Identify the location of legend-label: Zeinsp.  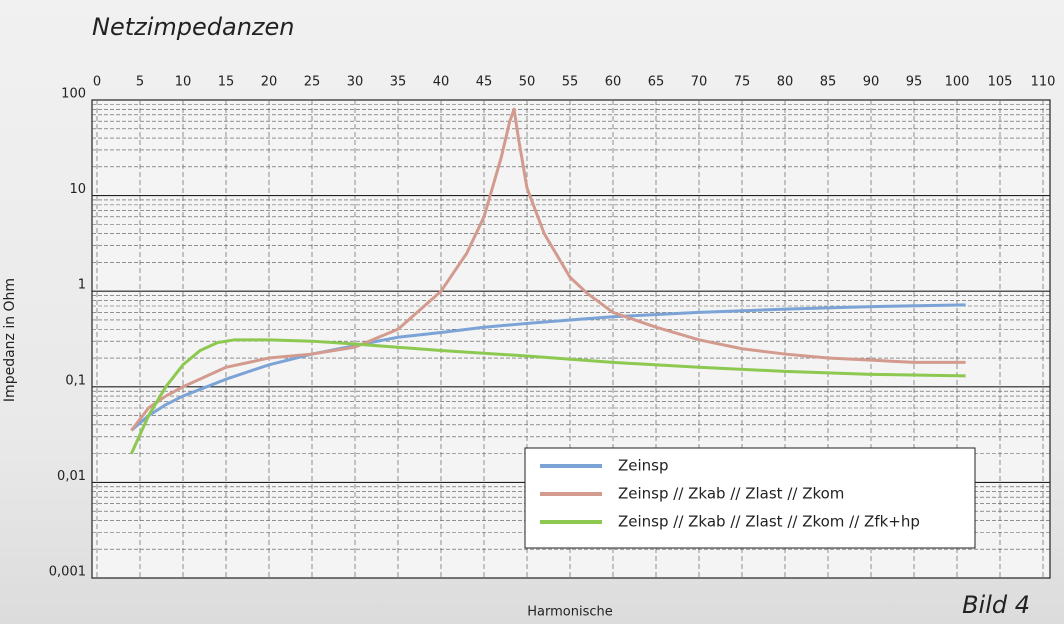
(643, 466).